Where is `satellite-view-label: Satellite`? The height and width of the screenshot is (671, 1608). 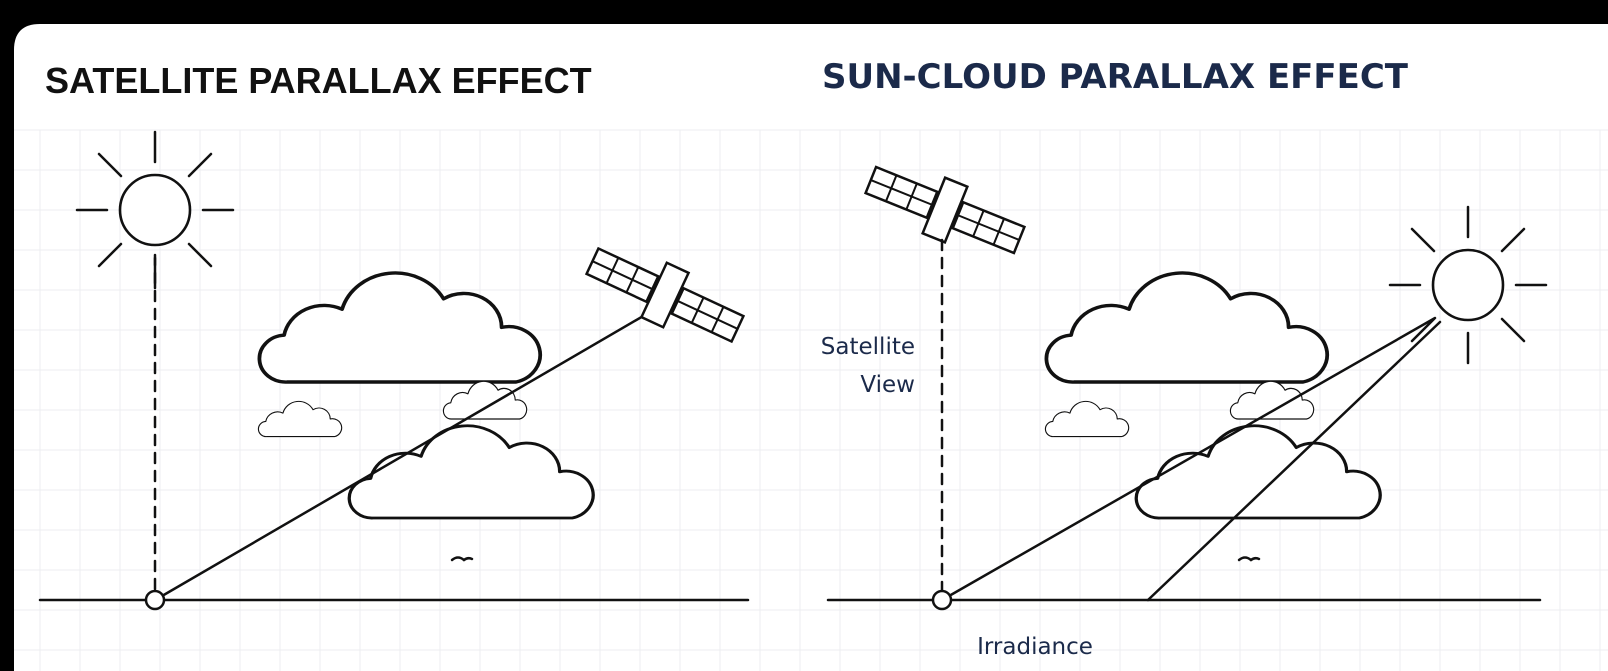 satellite-view-label: Satellite is located at coordinates (868, 347).